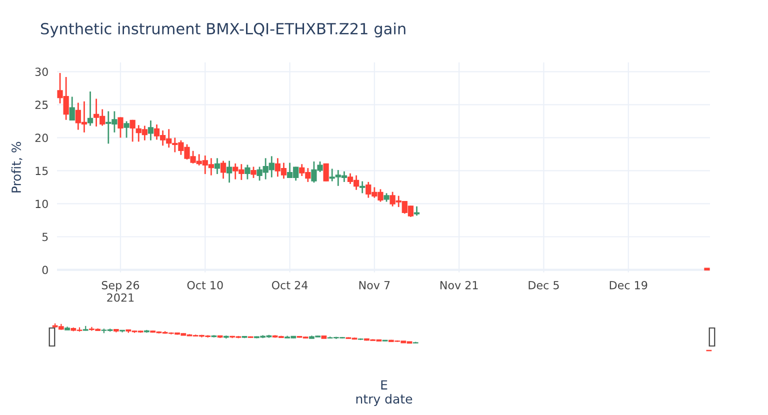 This screenshot has height=415, width=768. Describe the element at coordinates (290, 285) in the screenshot. I see `x-tick-label: Oct 24` at that location.